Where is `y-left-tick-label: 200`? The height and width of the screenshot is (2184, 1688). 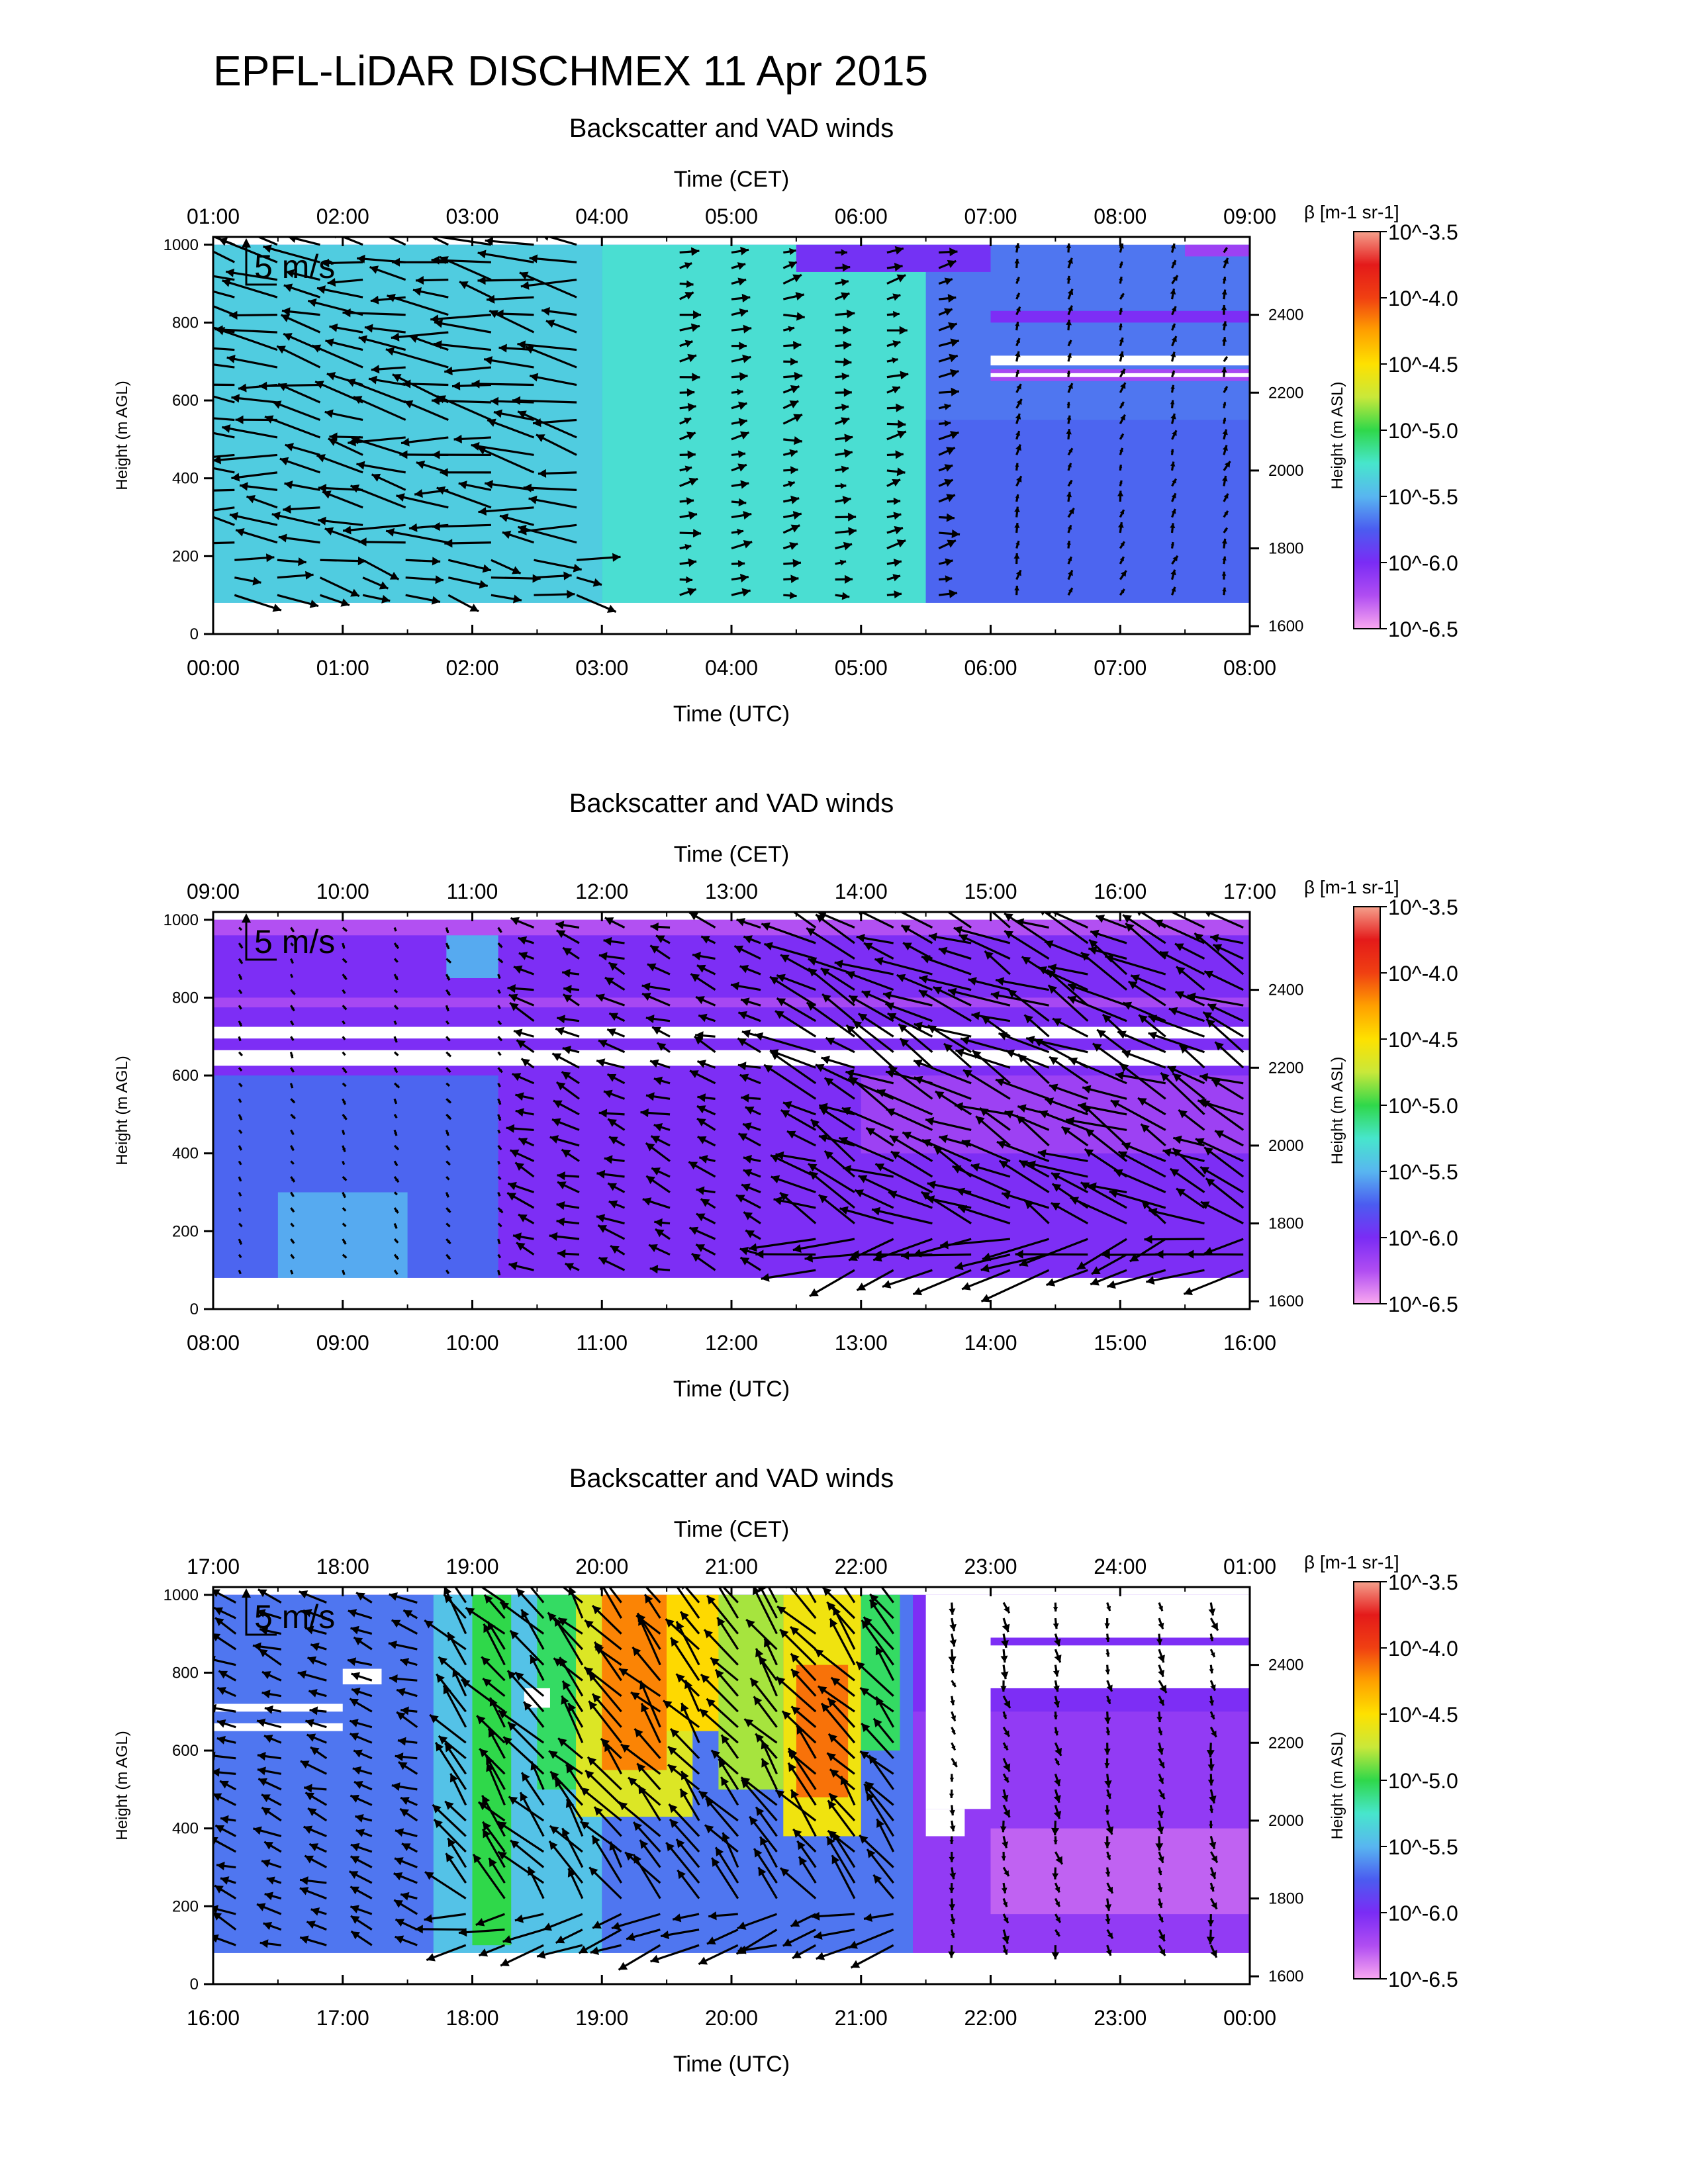 y-left-tick-label: 200 is located at coordinates (185, 556).